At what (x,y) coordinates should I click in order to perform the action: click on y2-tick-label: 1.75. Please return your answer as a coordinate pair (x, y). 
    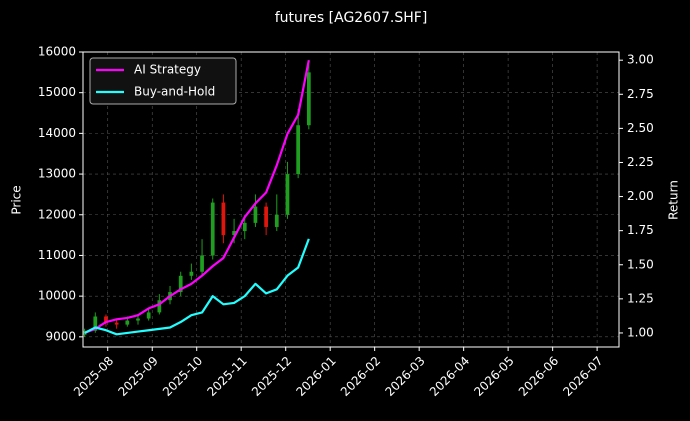
    Looking at the image, I should click on (640, 230).